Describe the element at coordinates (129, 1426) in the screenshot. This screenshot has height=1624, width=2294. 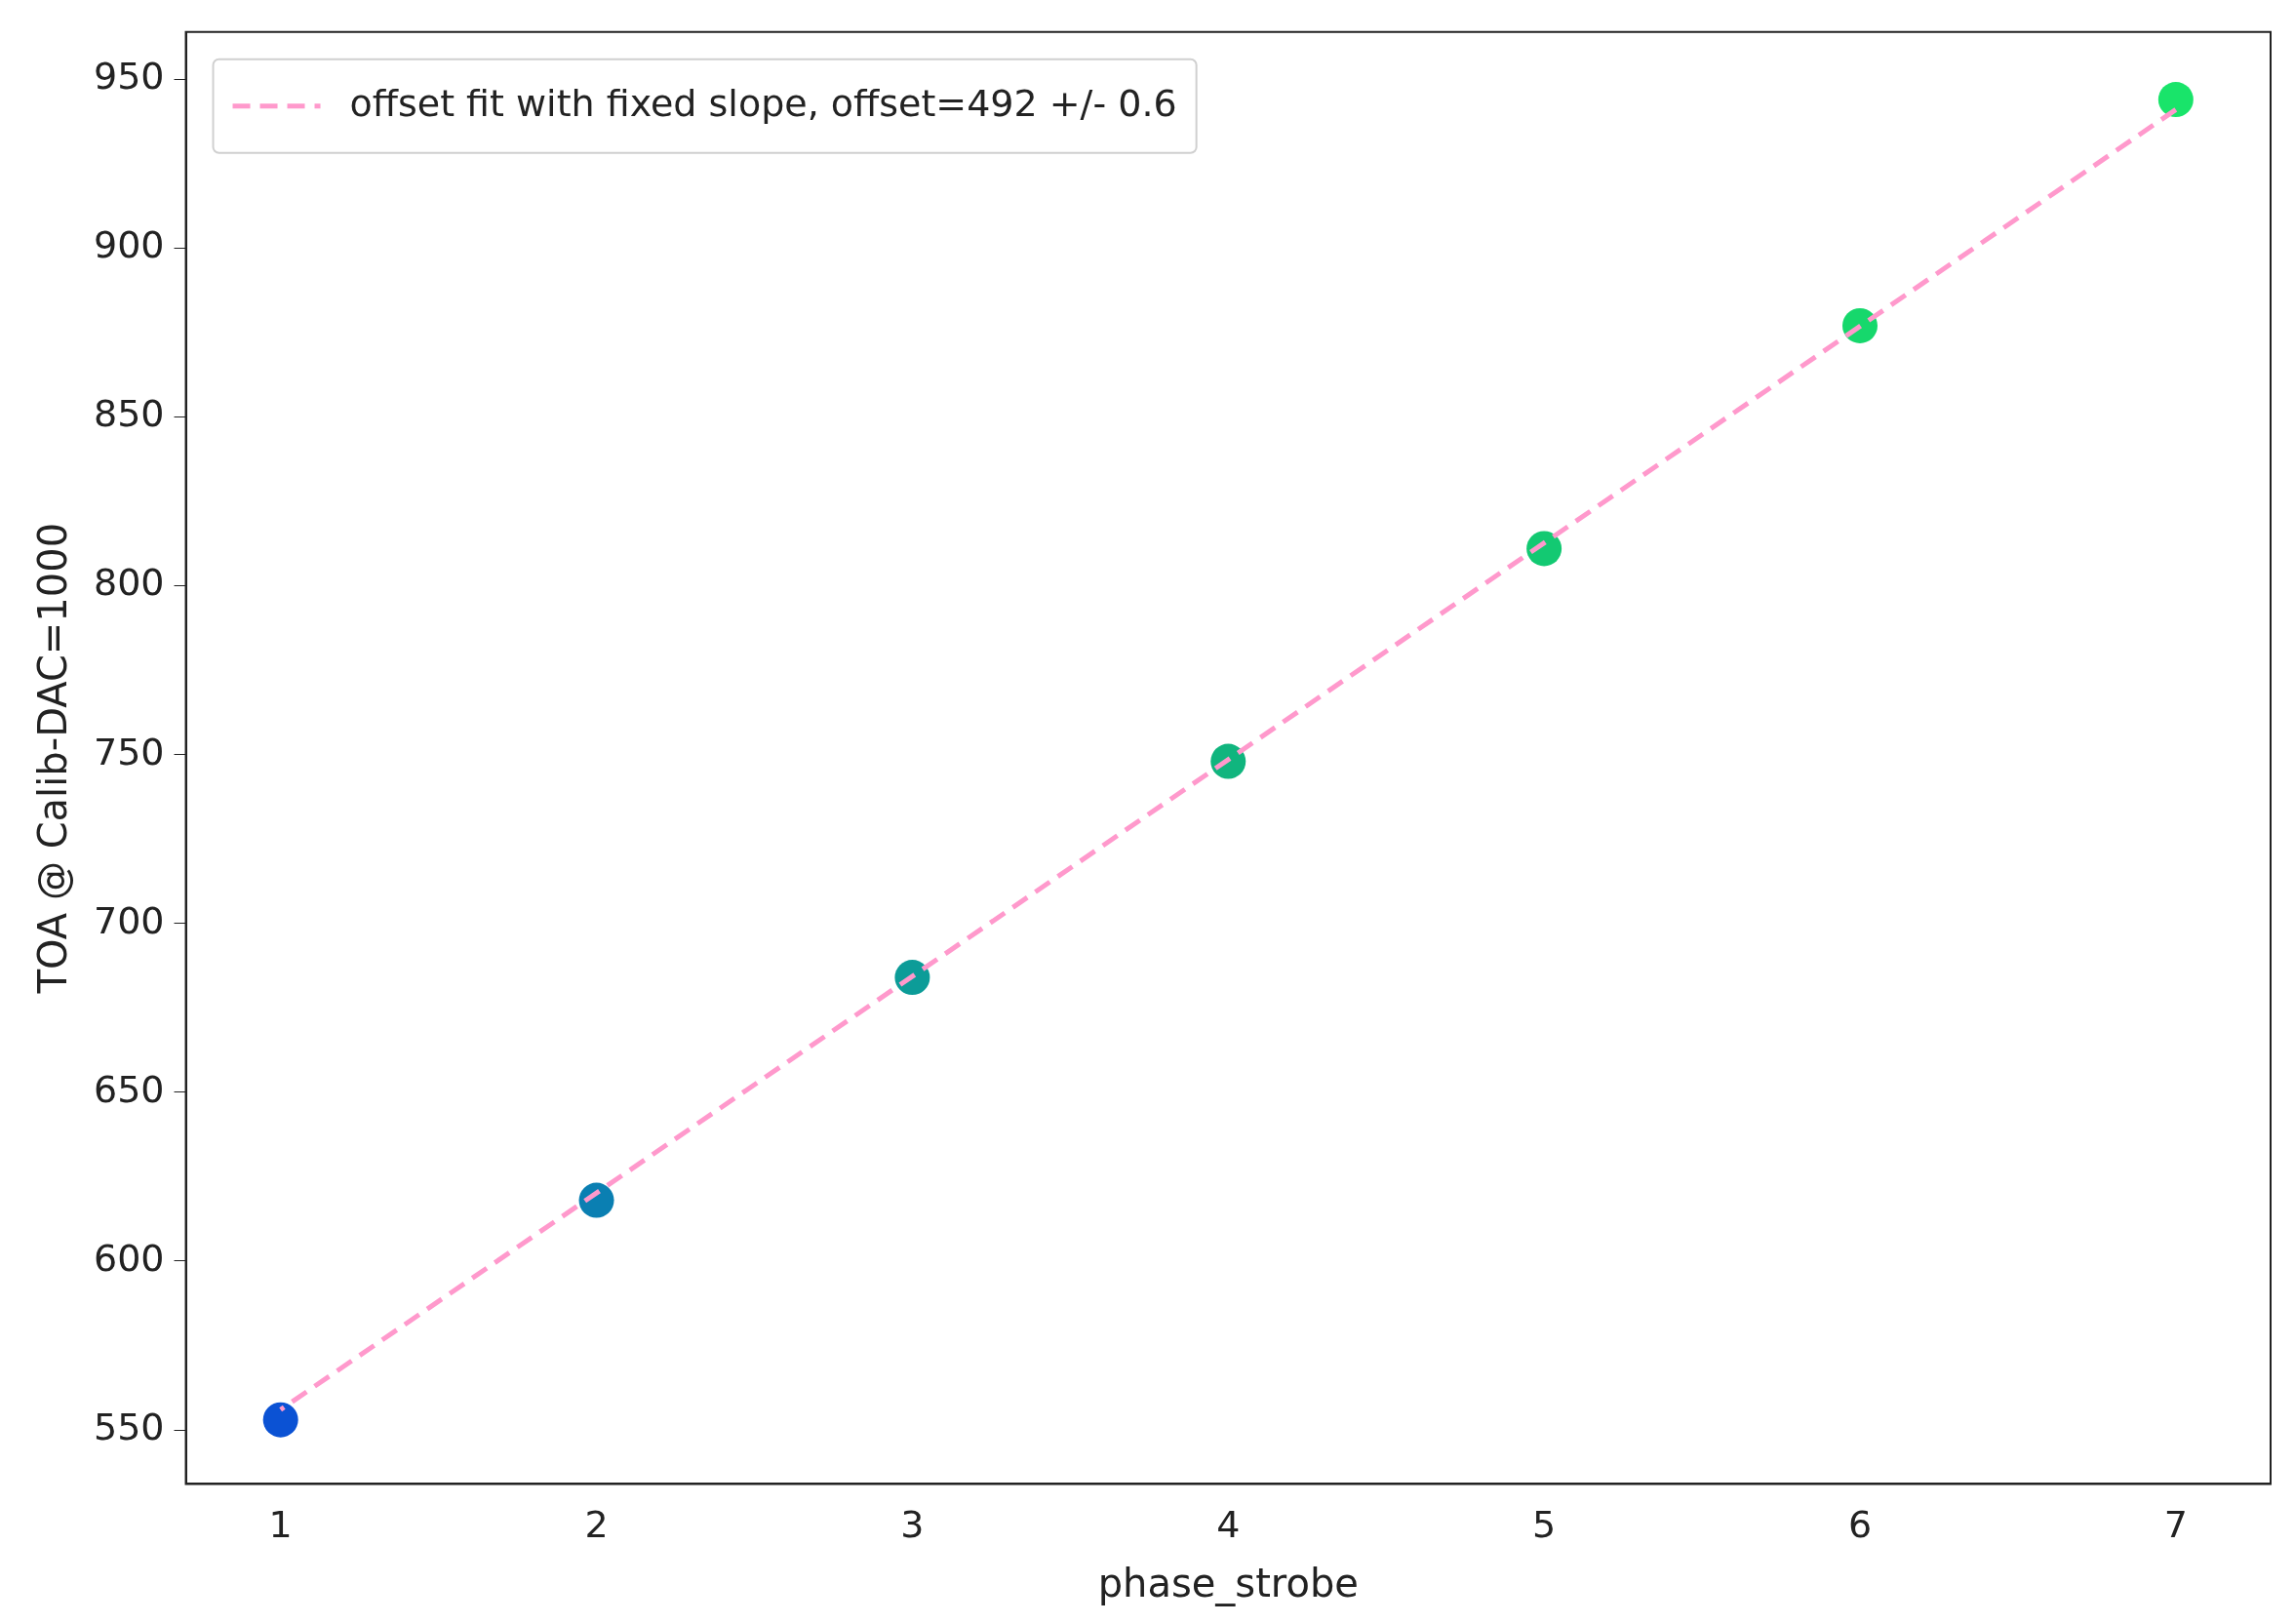
I see `y-tick-label: 550` at that location.